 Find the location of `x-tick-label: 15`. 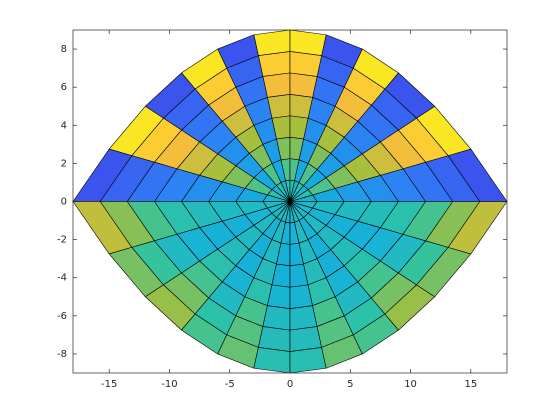

x-tick-label: 15 is located at coordinates (470, 384).